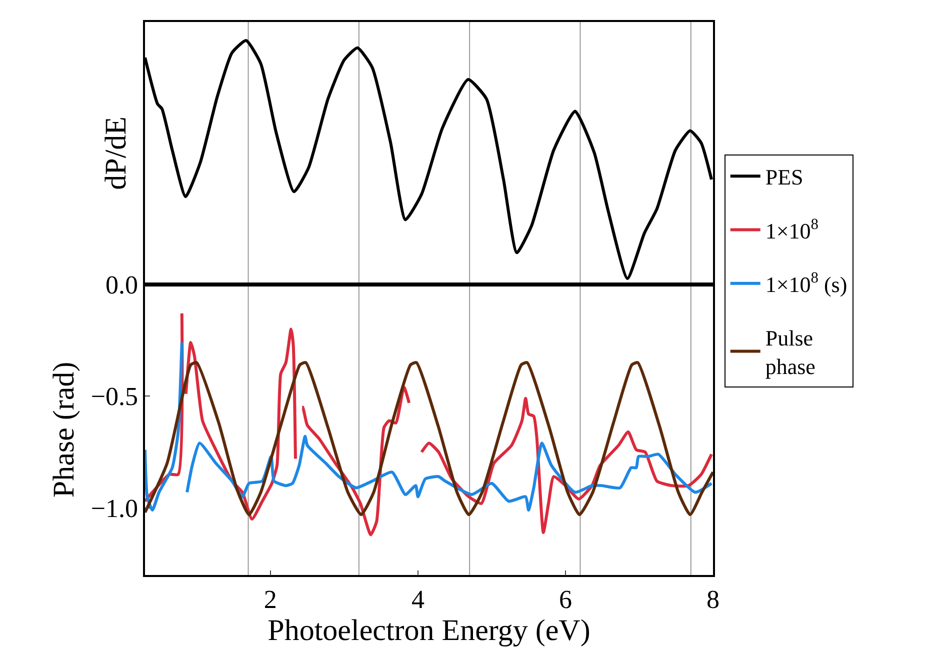 This screenshot has height=660, width=950. Describe the element at coordinates (792, 230) in the screenshot. I see `legend-label: 1×10$^{8}$` at that location.